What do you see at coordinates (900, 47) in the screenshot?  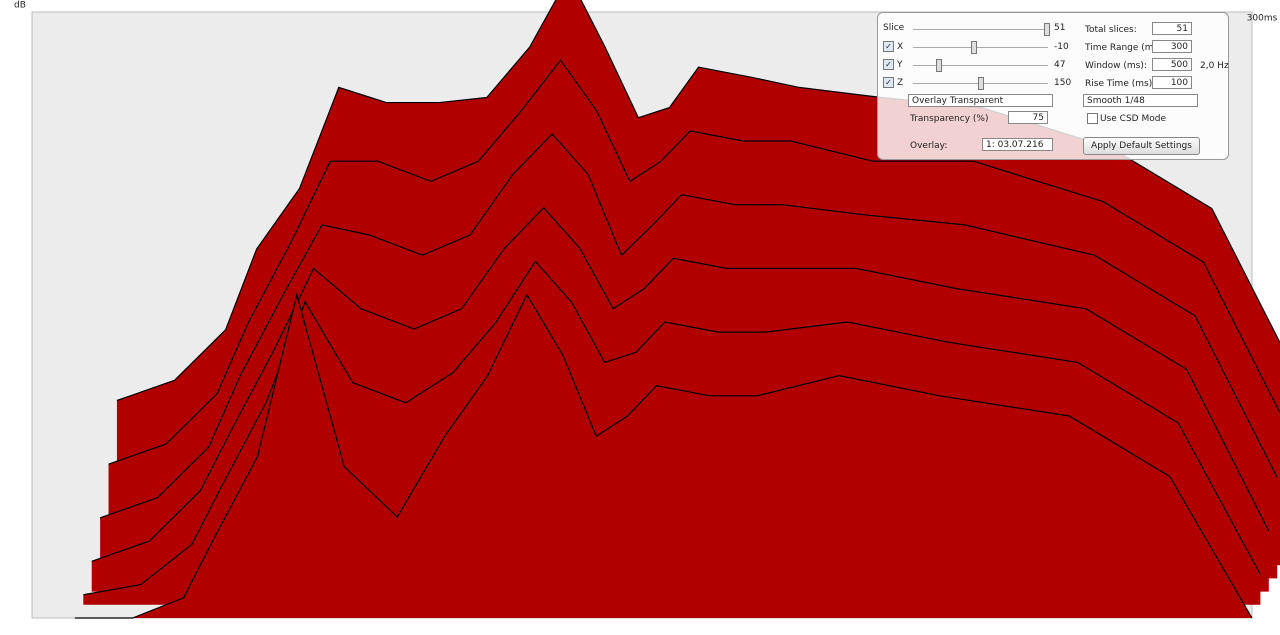 I see `x-label: X` at bounding box center [900, 47].